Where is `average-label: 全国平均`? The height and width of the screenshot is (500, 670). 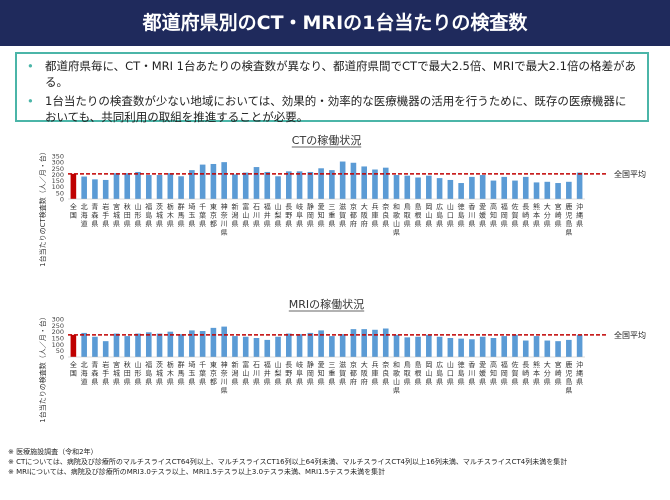
average-label: 全国平均 is located at coordinates (630, 335).